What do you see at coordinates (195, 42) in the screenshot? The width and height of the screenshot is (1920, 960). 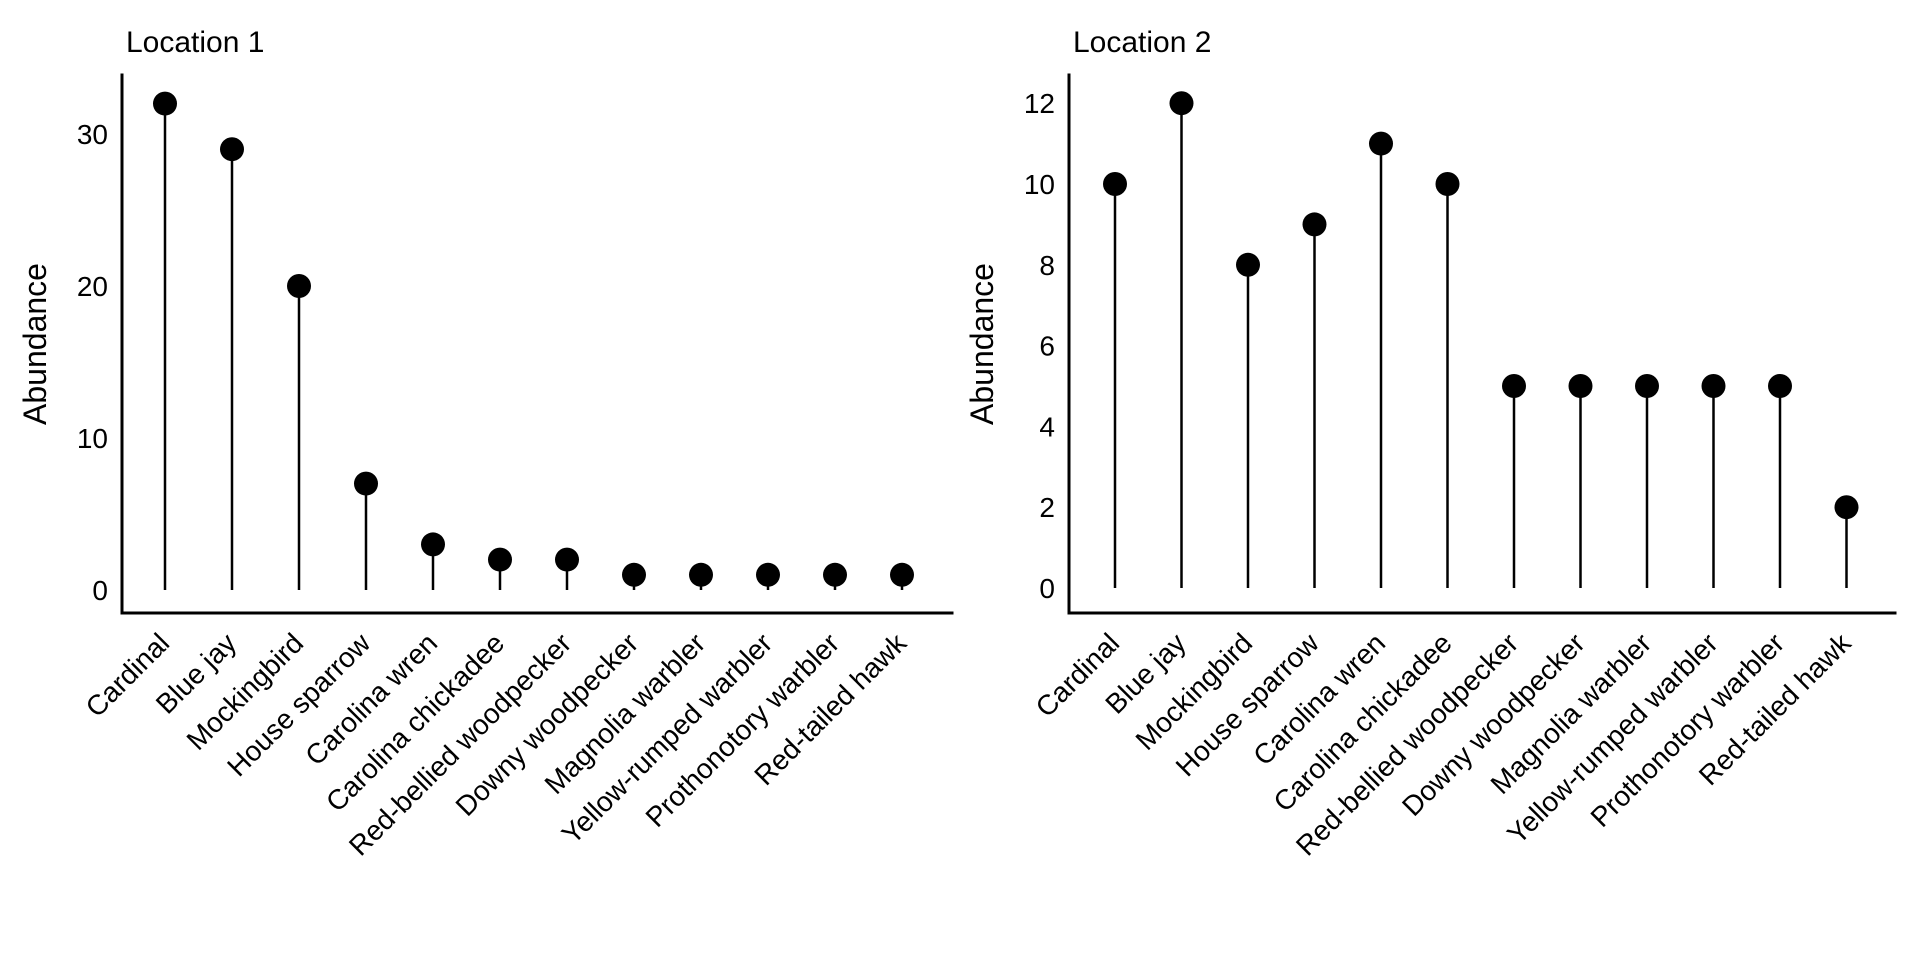 I see `chart-title: Location 1` at bounding box center [195, 42].